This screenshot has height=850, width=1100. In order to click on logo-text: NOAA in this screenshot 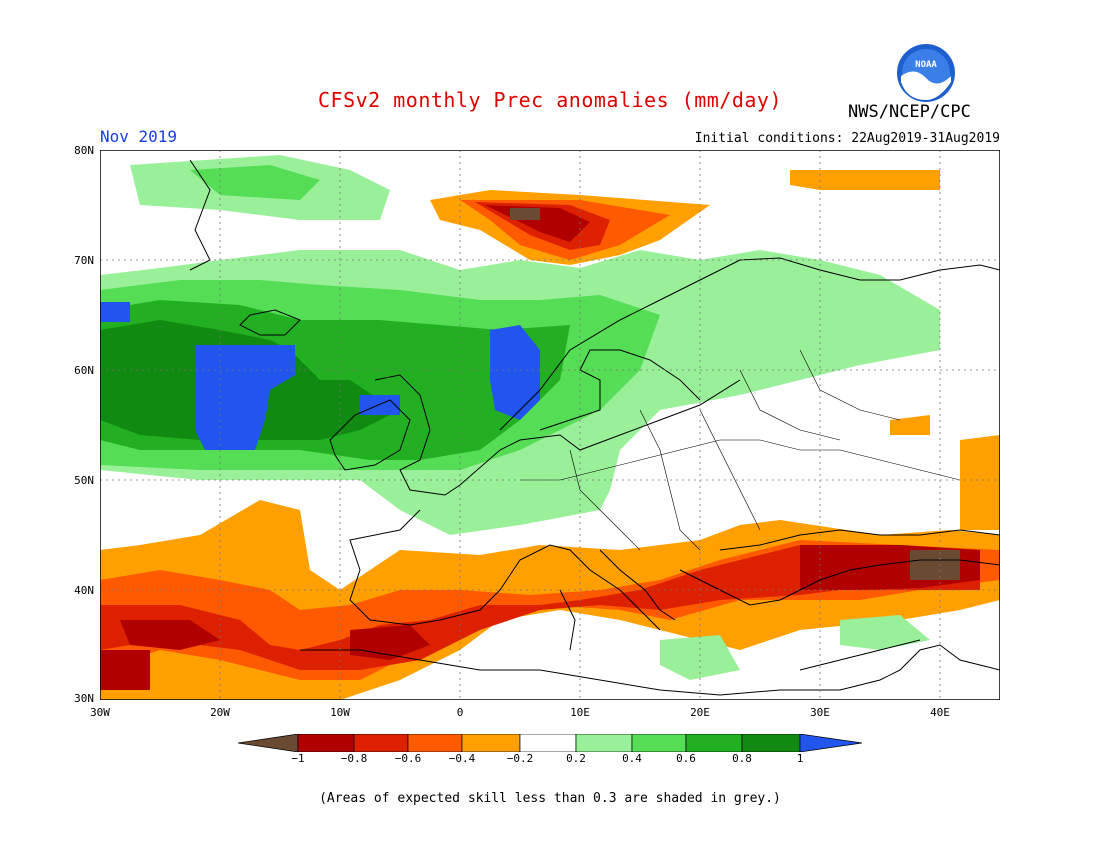, I will do `click(926, 65)`.